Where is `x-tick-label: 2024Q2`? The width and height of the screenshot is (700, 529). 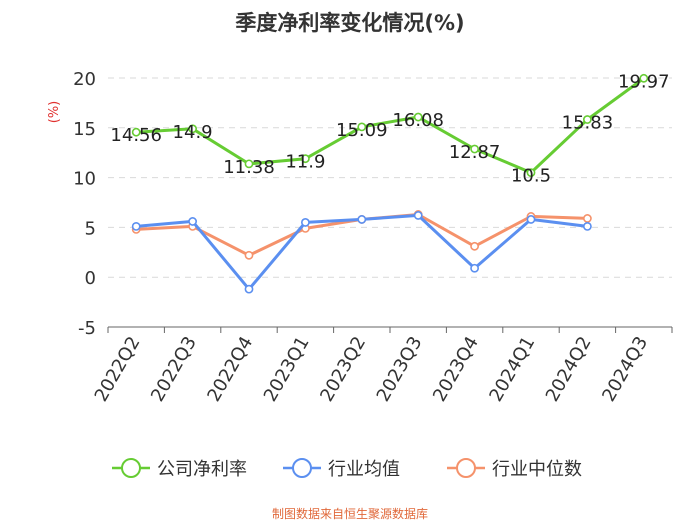 x-tick-label: 2024Q2 is located at coordinates (569, 369).